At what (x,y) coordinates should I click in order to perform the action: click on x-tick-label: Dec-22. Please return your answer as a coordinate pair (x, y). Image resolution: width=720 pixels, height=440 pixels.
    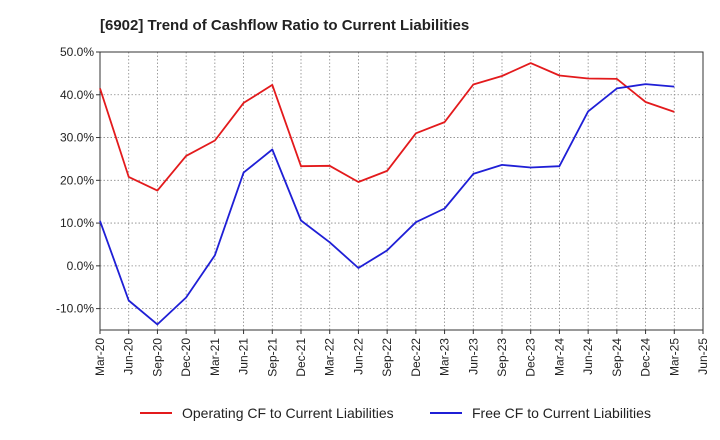
    Looking at the image, I should click on (416, 357).